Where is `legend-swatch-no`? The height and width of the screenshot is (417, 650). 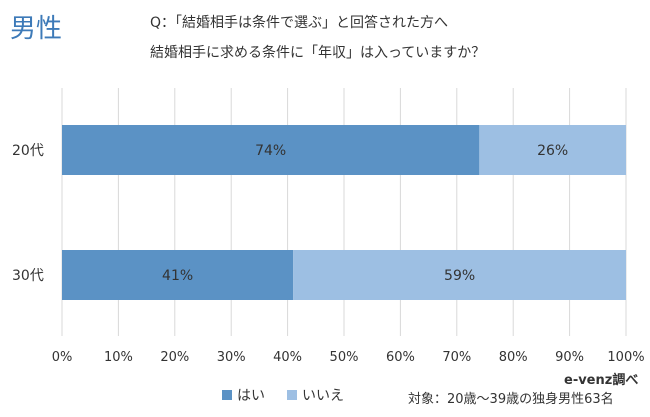 legend-swatch-no is located at coordinates (292, 395).